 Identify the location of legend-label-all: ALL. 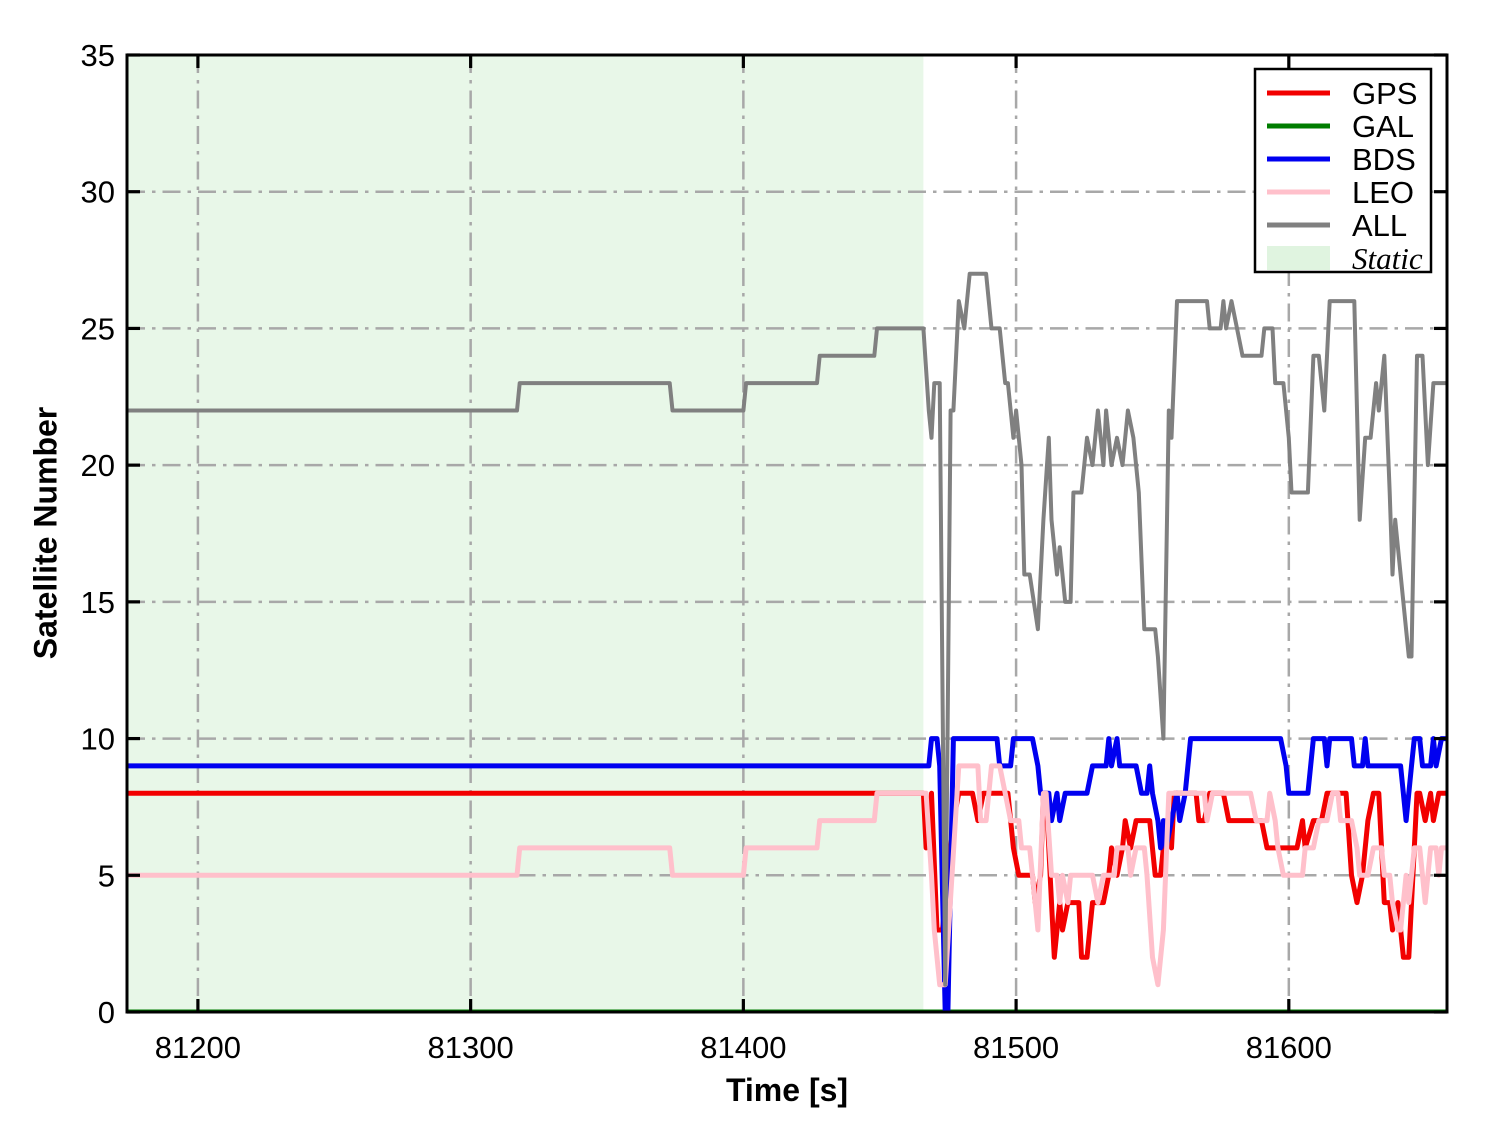
(1379, 225).